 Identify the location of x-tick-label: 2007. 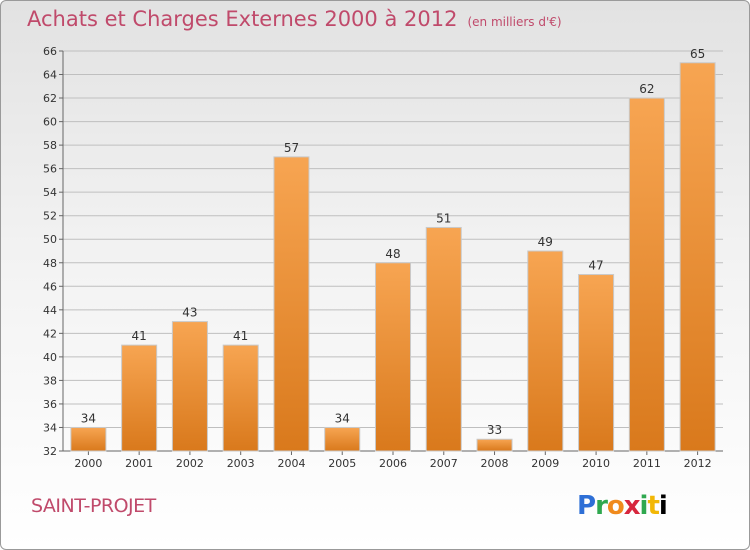
(444, 463).